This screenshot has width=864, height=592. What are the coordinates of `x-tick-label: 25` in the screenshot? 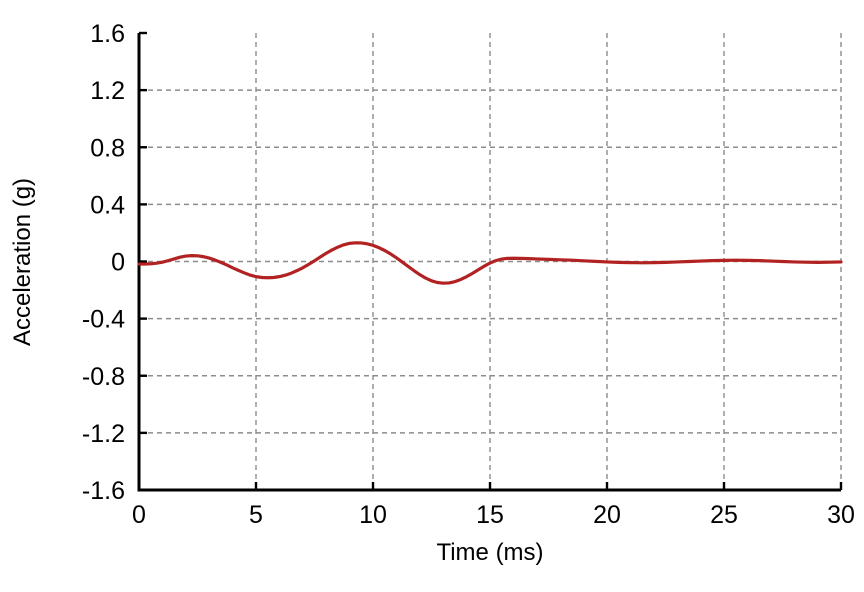 It's located at (724, 515).